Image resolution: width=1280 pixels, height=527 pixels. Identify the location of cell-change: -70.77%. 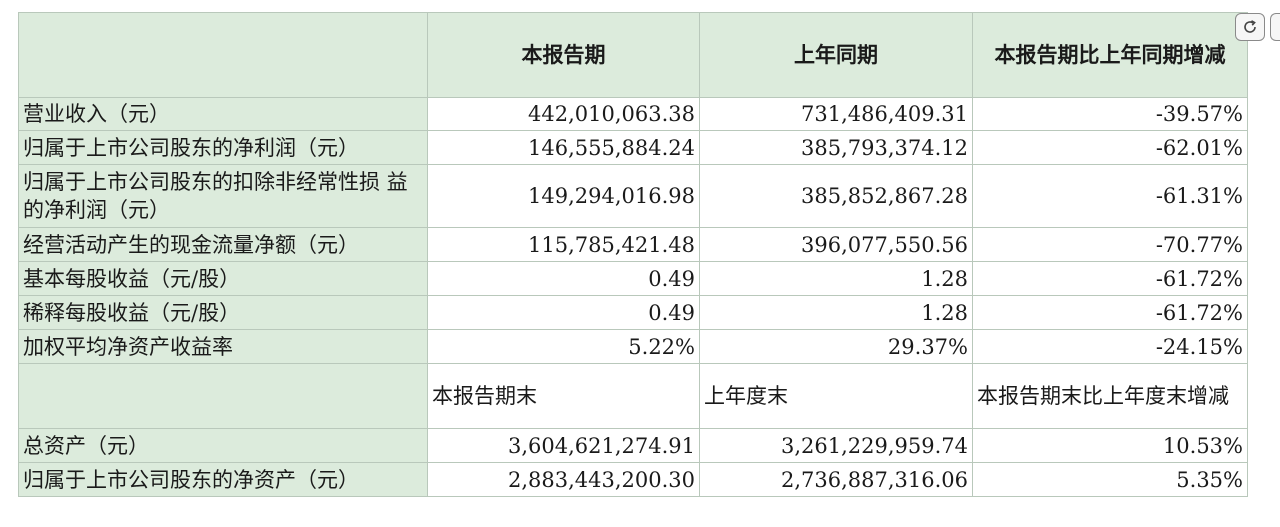
(1110, 244).